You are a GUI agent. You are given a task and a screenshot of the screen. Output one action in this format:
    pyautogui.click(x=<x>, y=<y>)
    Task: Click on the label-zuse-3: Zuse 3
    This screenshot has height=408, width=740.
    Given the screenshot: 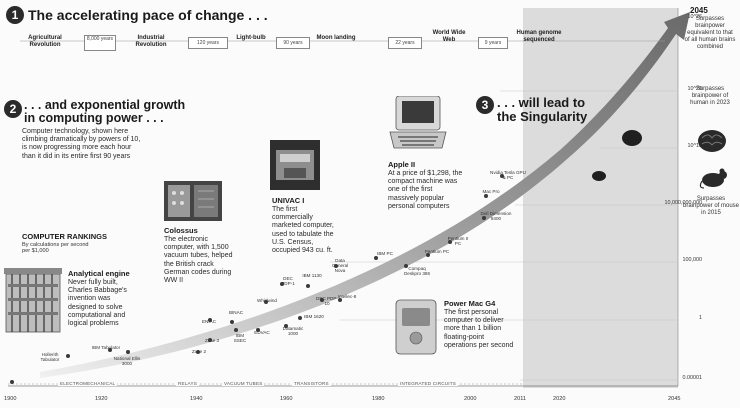 What is the action you would take?
    pyautogui.click(x=212, y=340)
    